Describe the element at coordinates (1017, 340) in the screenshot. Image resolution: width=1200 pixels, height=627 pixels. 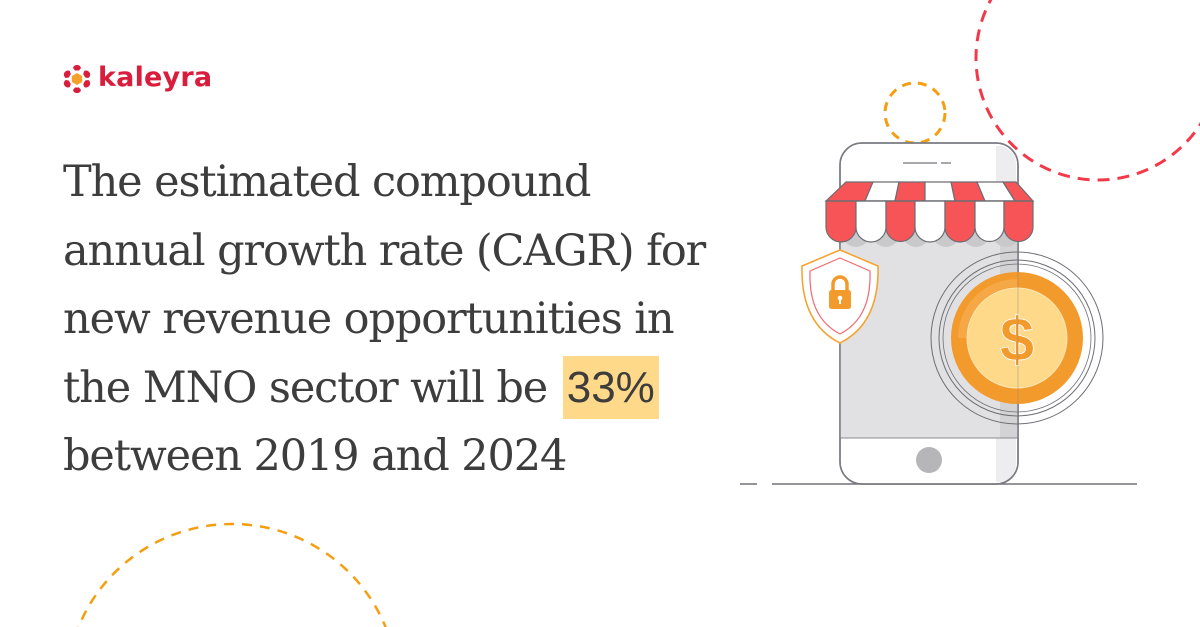
I see `dollar-sign-icon: $` at that location.